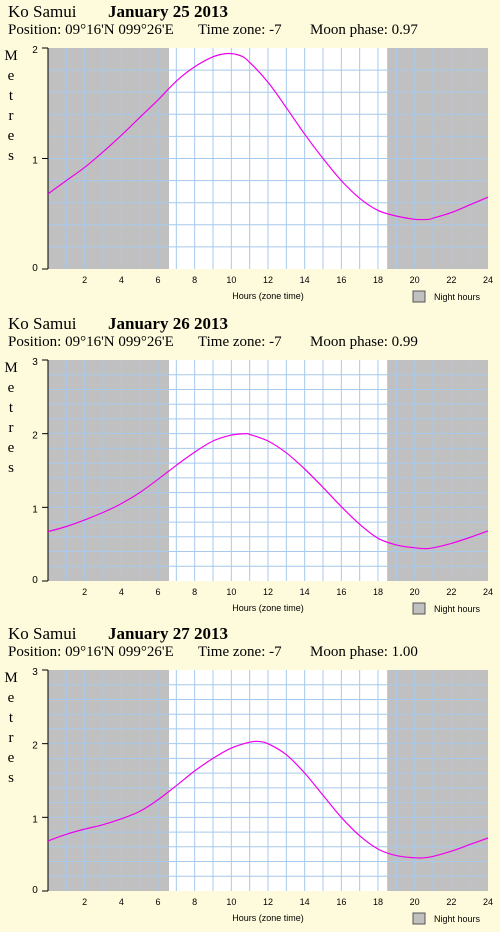 This screenshot has height=932, width=500. Describe the element at coordinates (168, 11) in the screenshot. I see `chart-date: January 25 2013` at that location.